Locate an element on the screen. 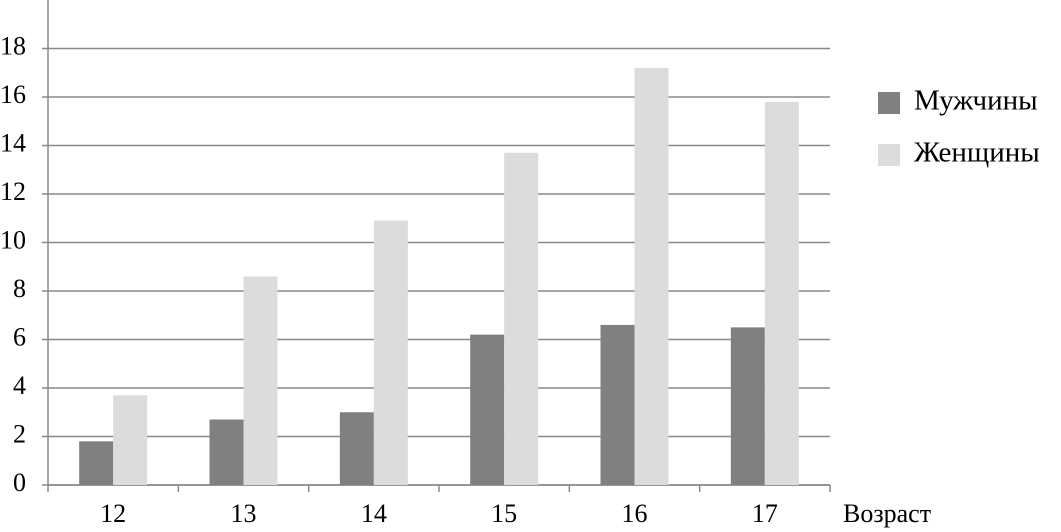 The image size is (1061, 532). y-tick-label: 0 is located at coordinates (19, 482).